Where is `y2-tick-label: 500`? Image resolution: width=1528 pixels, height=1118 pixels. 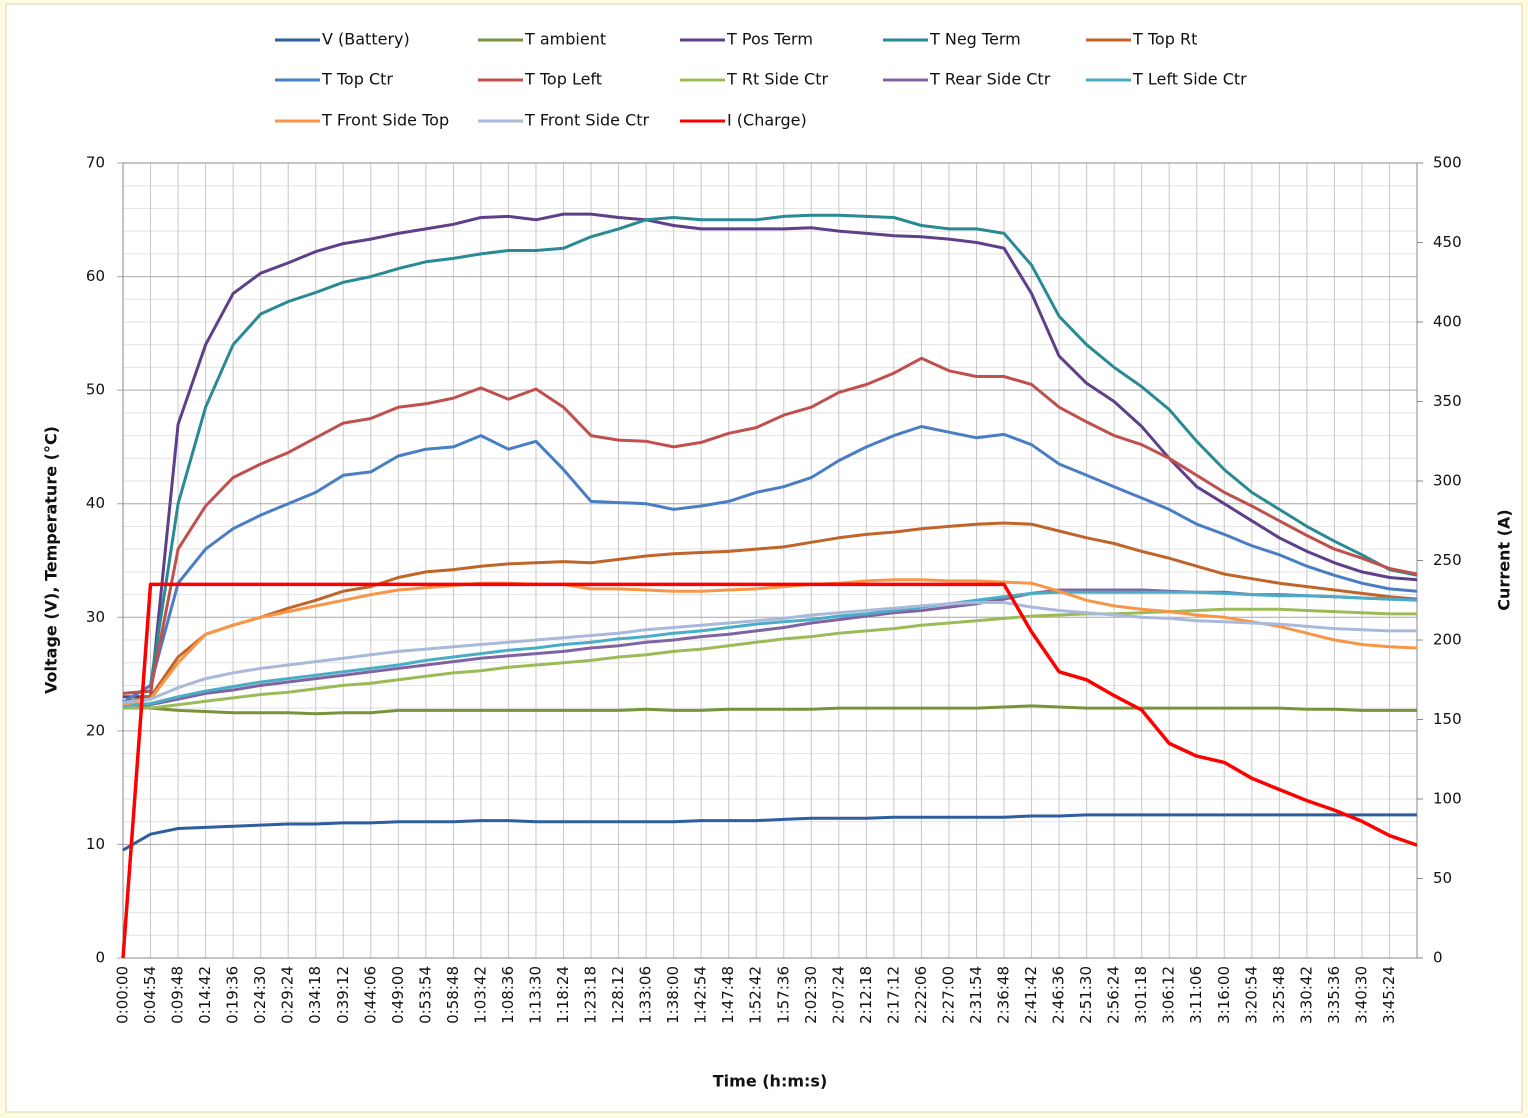 y2-tick-label: 500 is located at coordinates (1447, 163).